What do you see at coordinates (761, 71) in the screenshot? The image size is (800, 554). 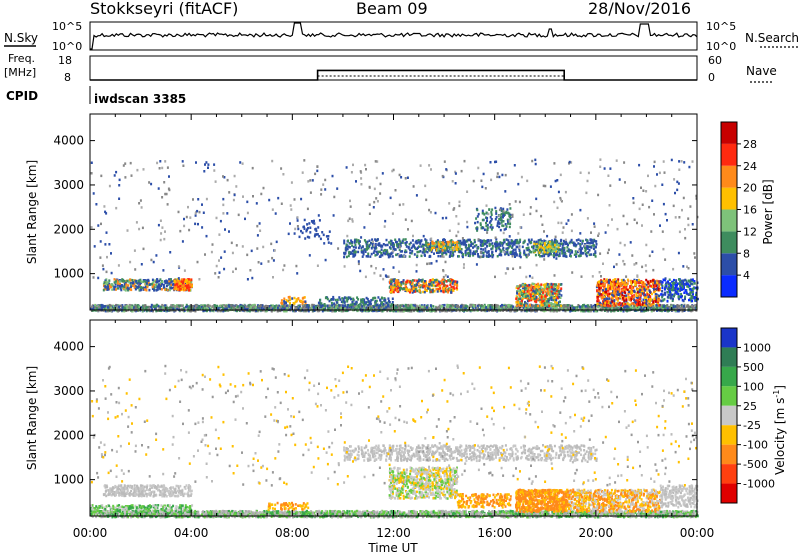 I see `nave-label: Nave` at bounding box center [761, 71].